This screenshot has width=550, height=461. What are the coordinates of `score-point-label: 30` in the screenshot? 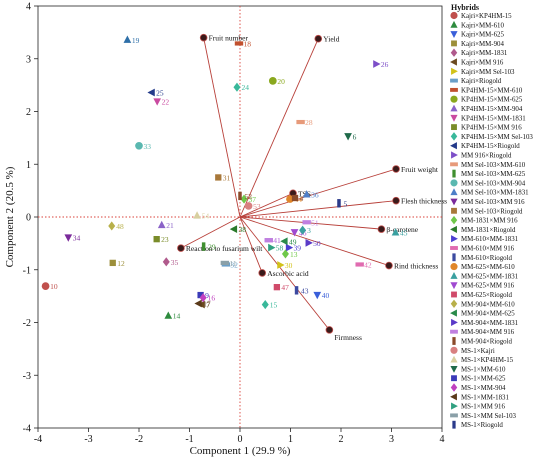 It's located at (289, 265).